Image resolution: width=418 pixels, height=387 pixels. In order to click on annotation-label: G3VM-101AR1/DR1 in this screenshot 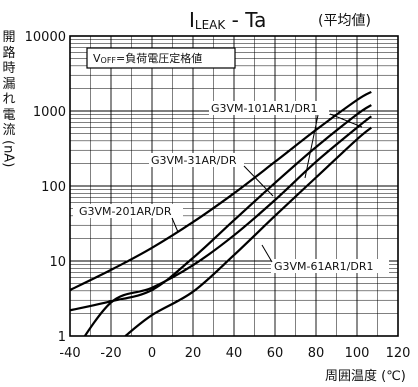, I will do `click(264, 108)`.